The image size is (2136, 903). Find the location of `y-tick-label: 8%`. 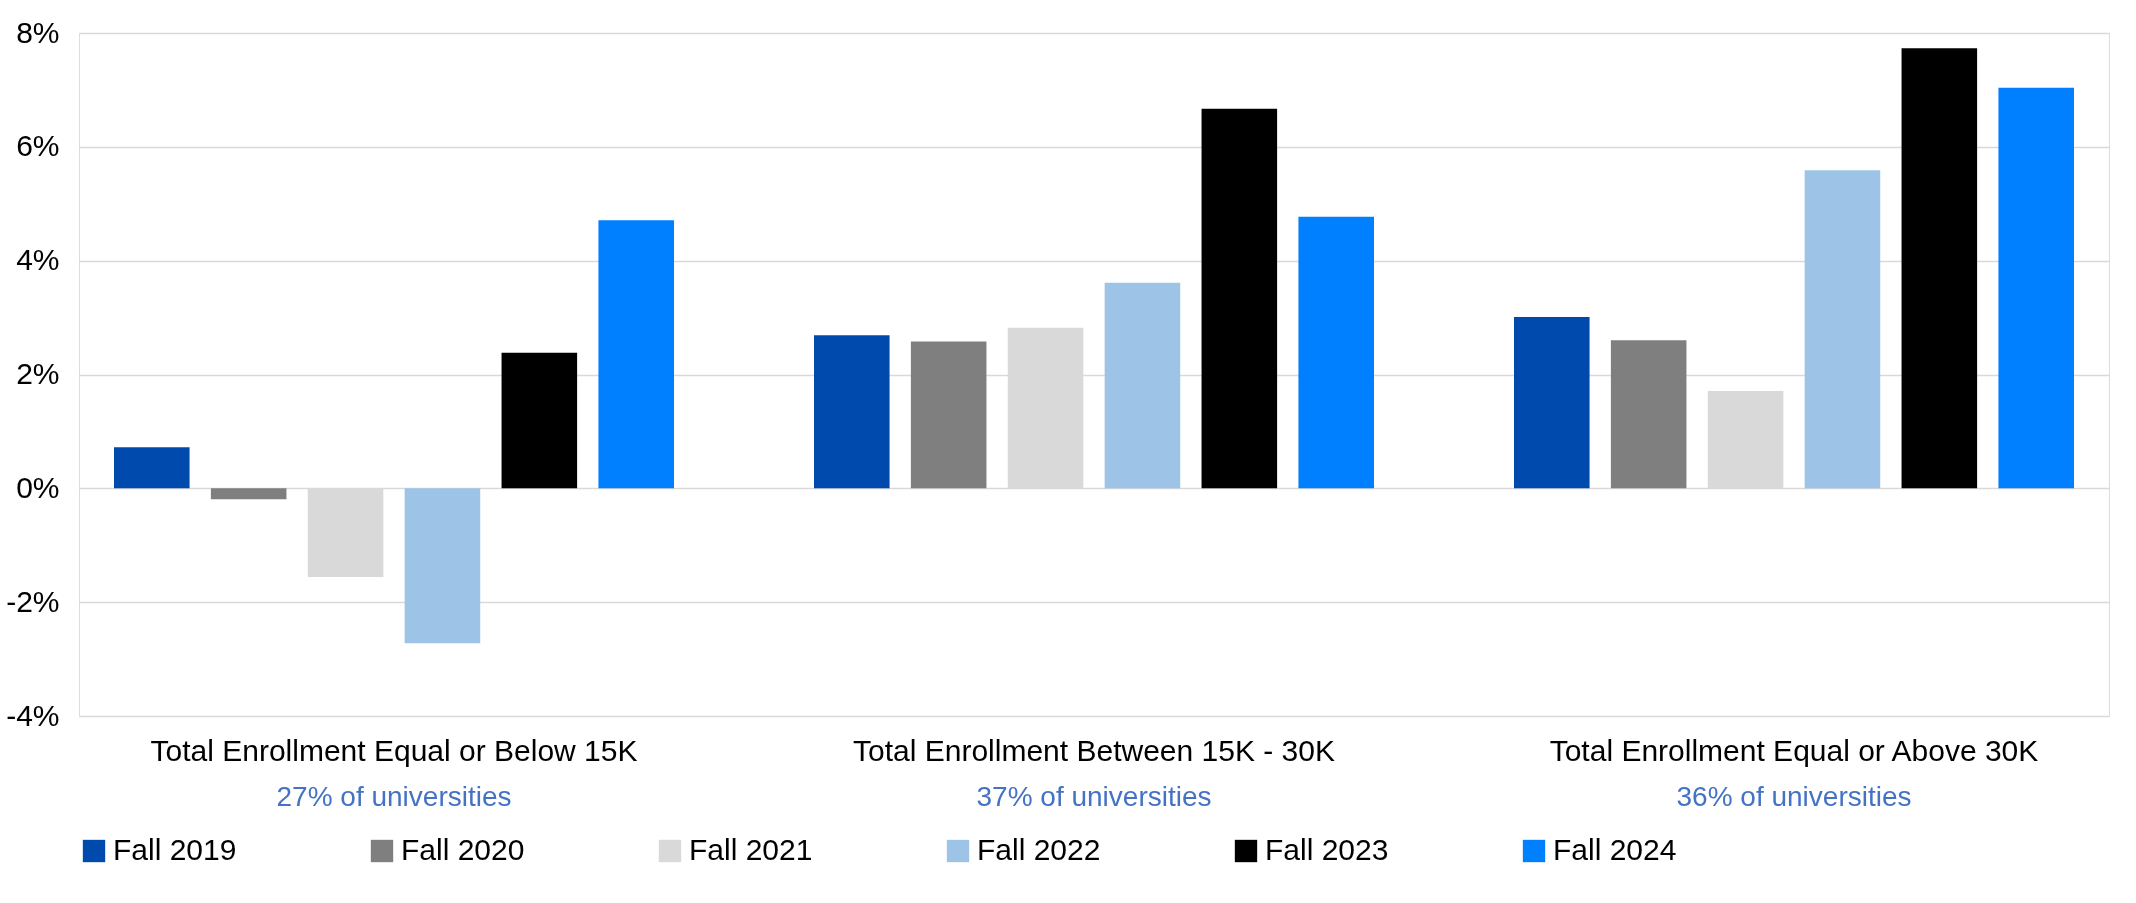

y-tick-label: 8% is located at coordinates (38, 32).